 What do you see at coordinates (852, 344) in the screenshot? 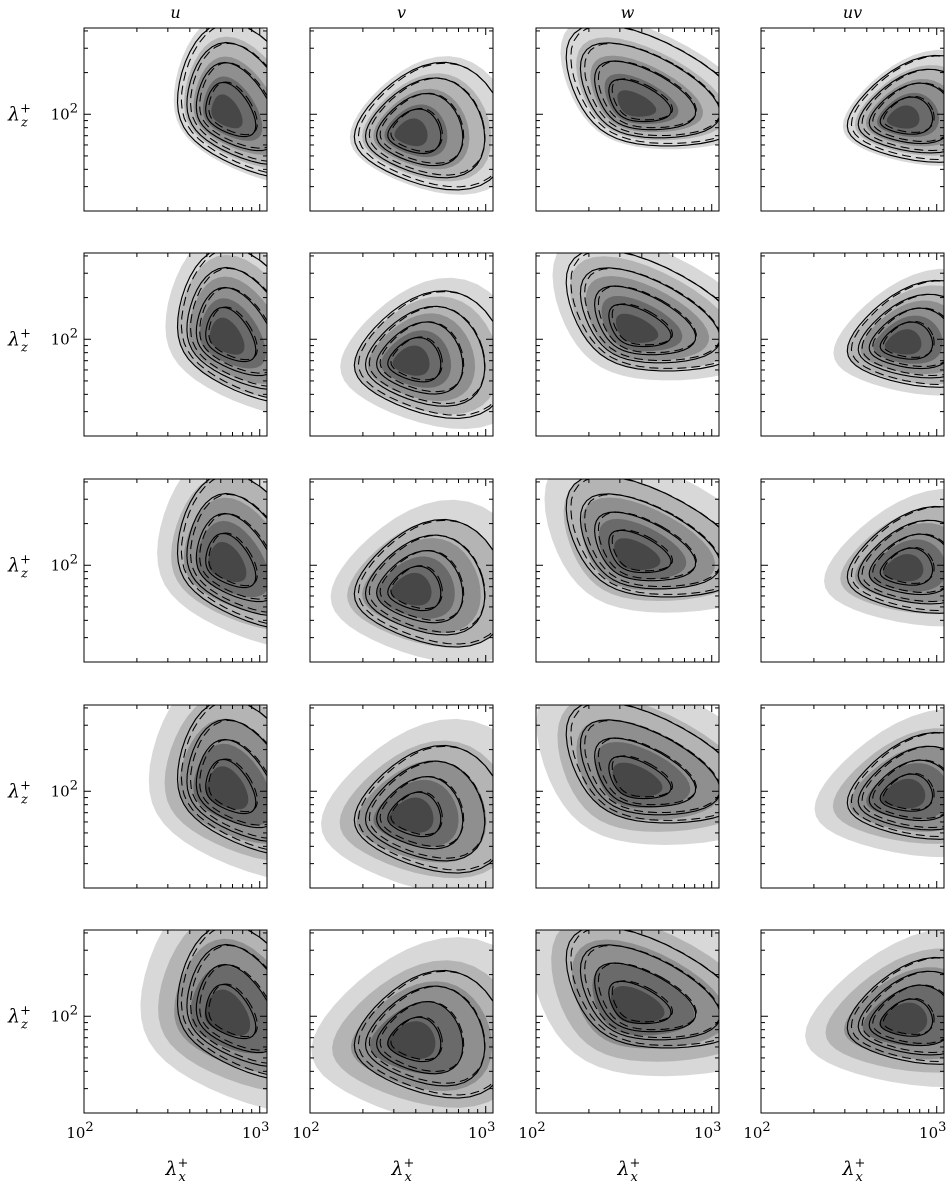
I see `panel-r2-uv` at bounding box center [852, 344].